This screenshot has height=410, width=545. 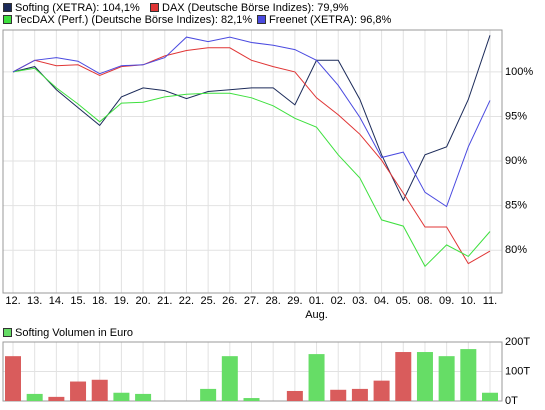 What do you see at coordinates (424, 301) in the screenshot?
I see `x-tick-label: 08.` at bounding box center [424, 301].